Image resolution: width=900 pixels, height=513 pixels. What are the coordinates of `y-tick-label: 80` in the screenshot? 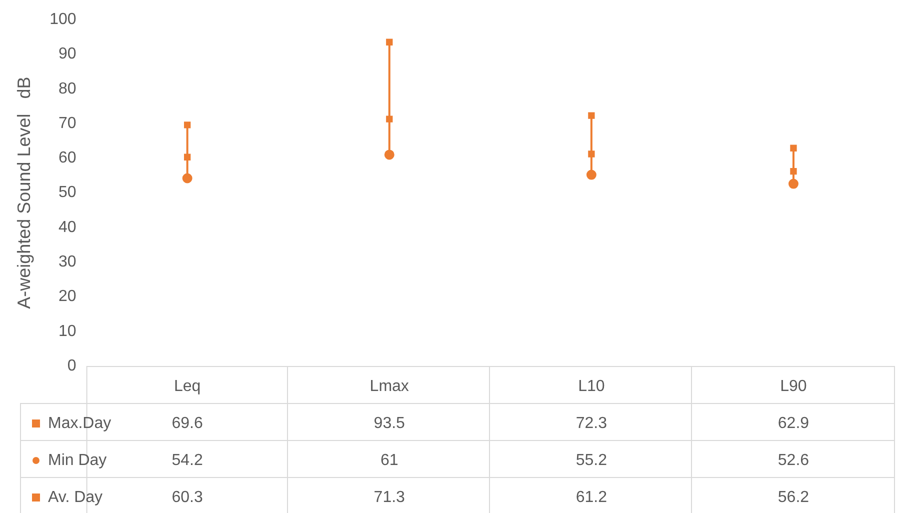 It's located at (67, 89).